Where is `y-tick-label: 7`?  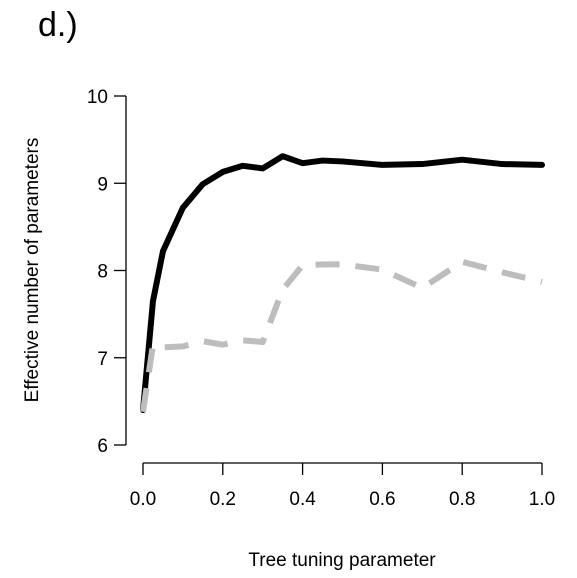 y-tick-label: 7 is located at coordinates (102, 359).